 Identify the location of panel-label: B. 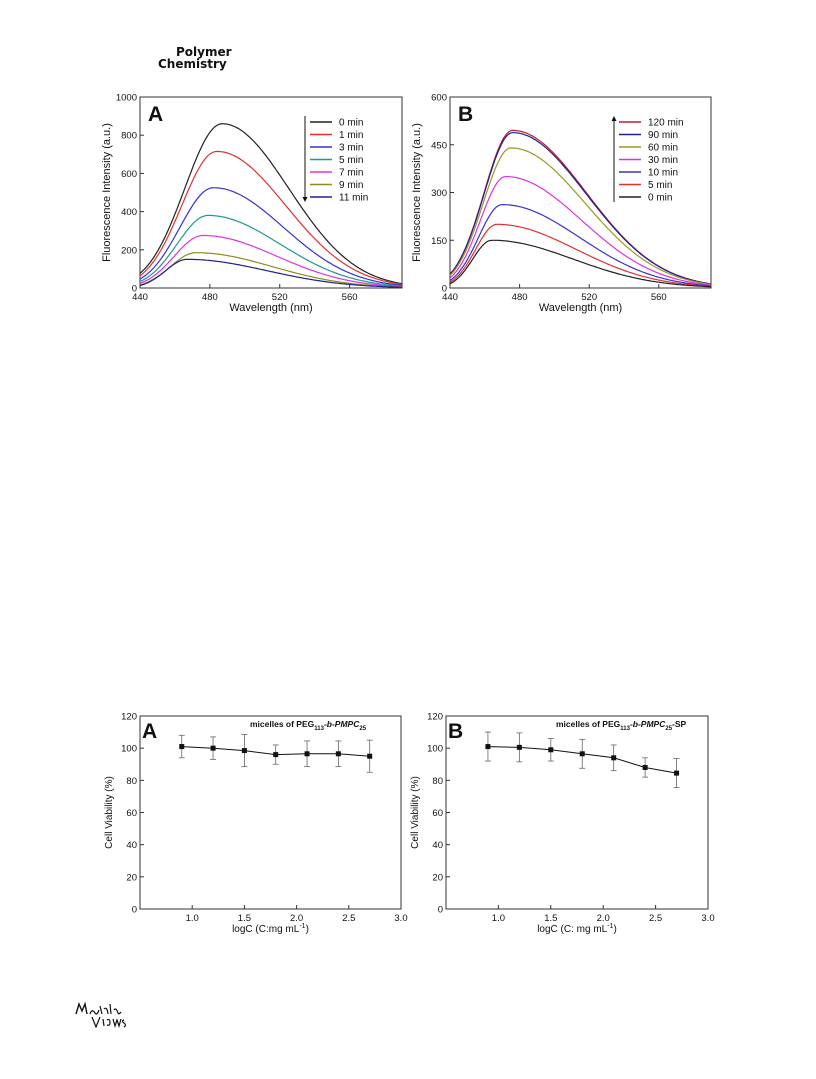
(465, 114).